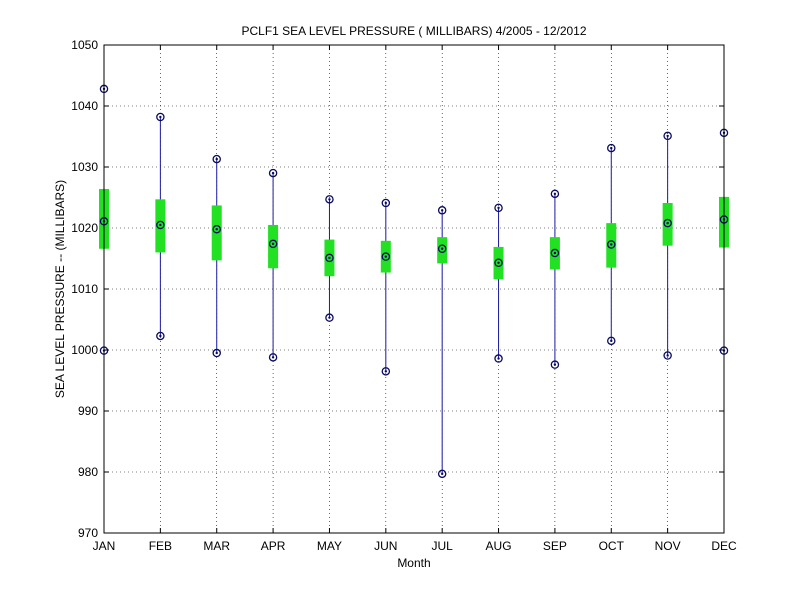 Image resolution: width=800 pixels, height=600 pixels. What do you see at coordinates (84, 289) in the screenshot?
I see `y-tick-label: 1010` at bounding box center [84, 289].